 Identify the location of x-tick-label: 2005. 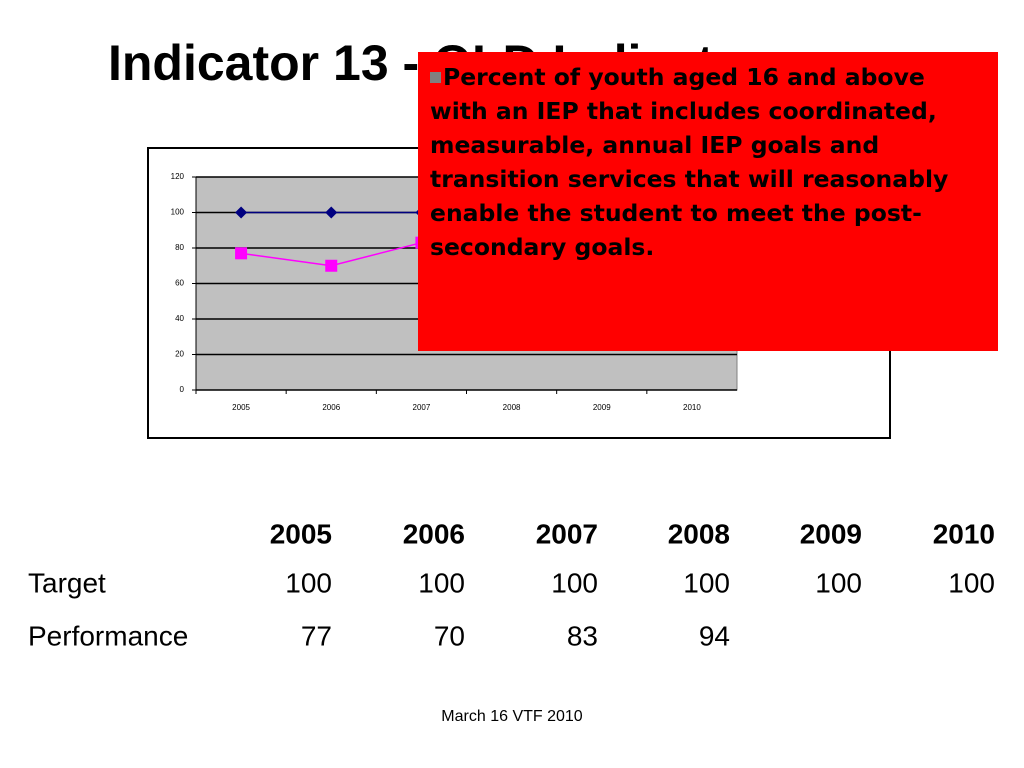
(241, 407).